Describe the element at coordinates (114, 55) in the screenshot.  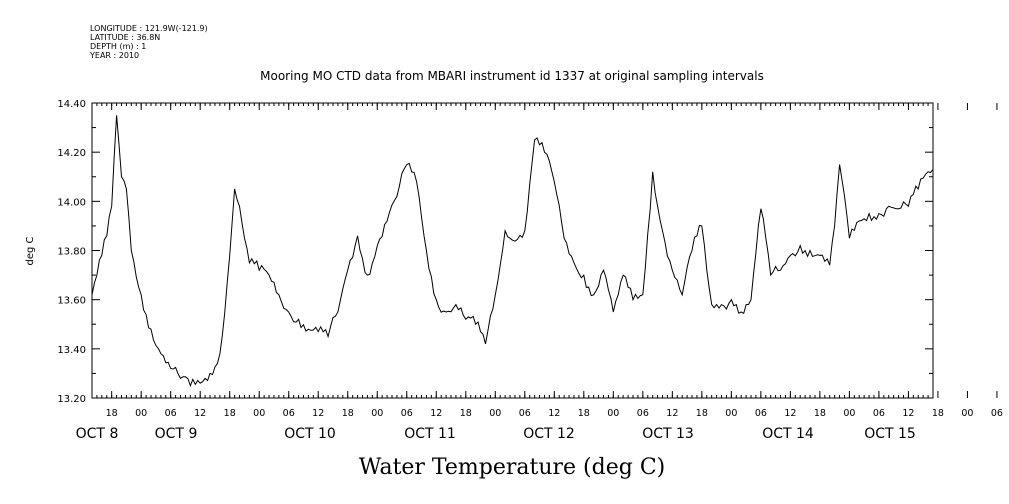
I see `year-label: YEAR : 2010` at that location.